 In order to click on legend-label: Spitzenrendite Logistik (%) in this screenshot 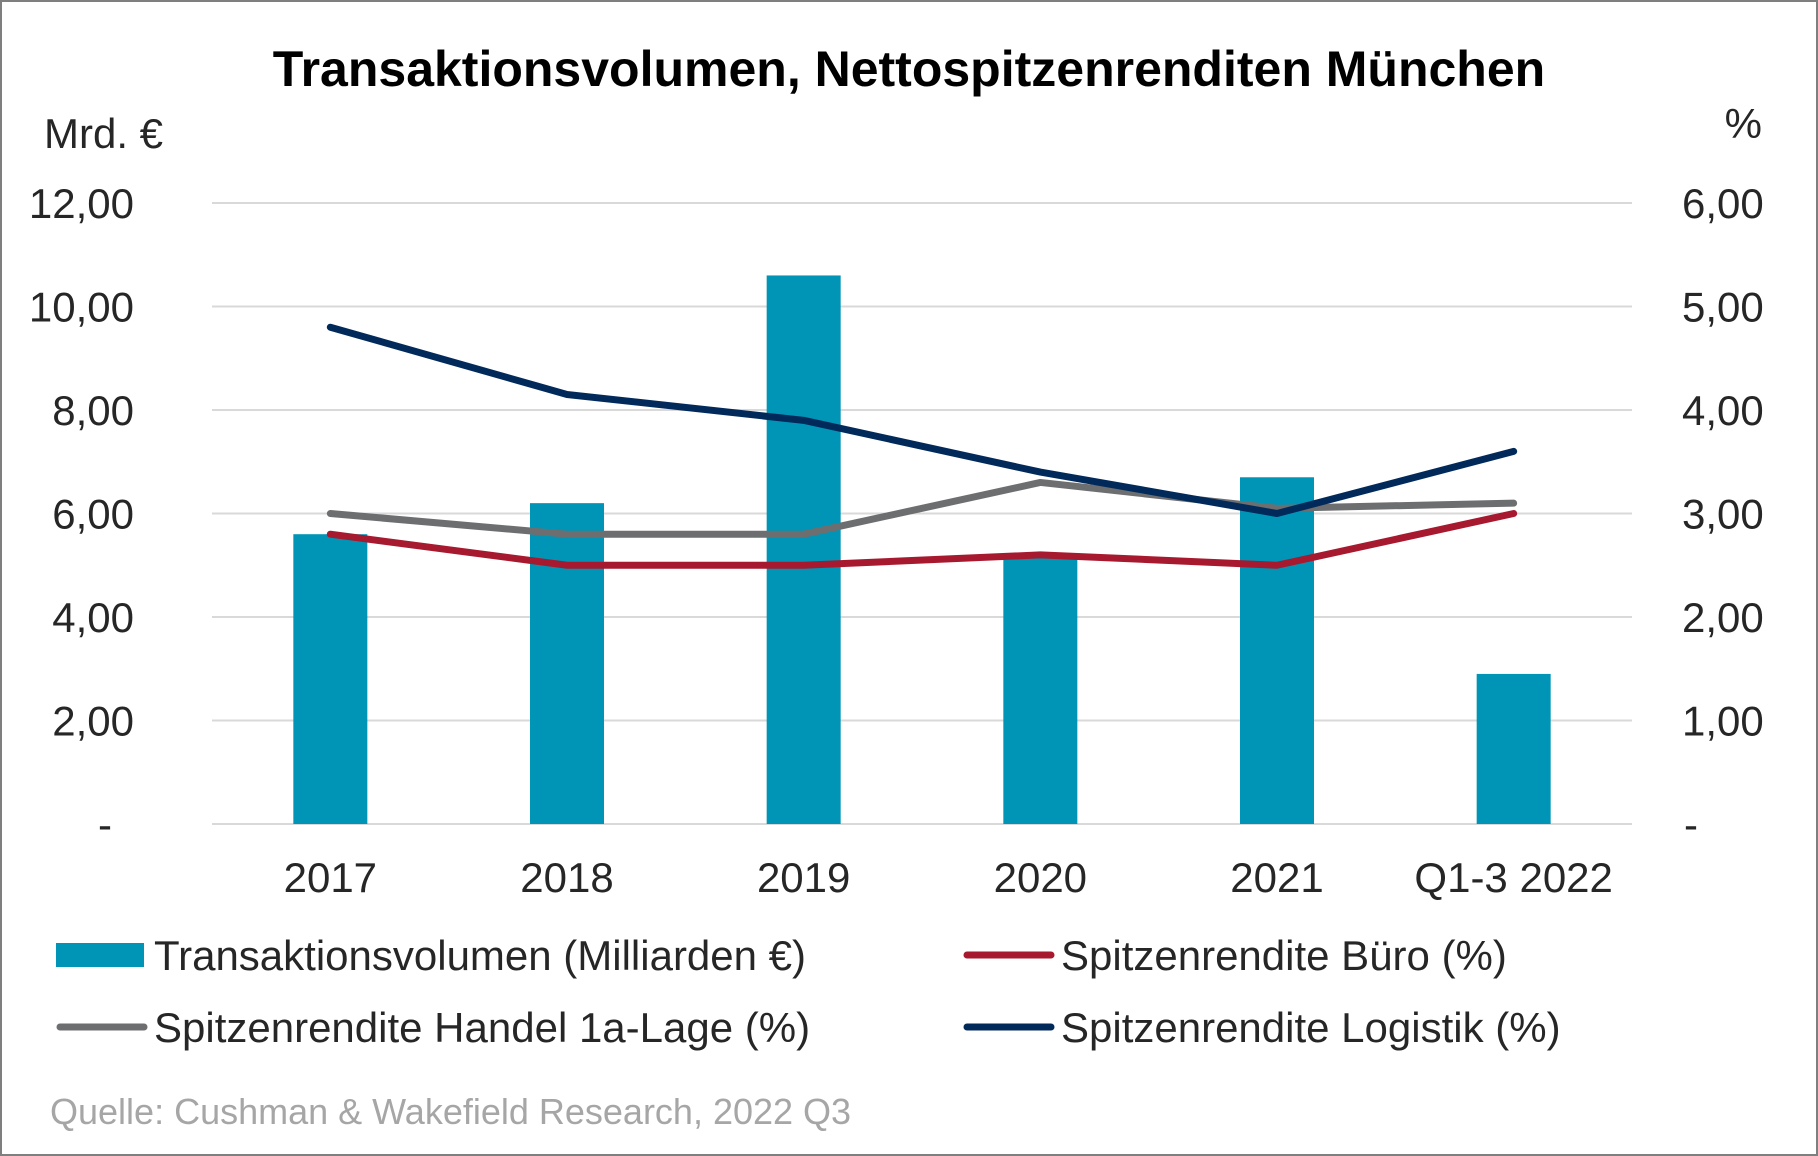, I will do `click(1311, 1027)`.